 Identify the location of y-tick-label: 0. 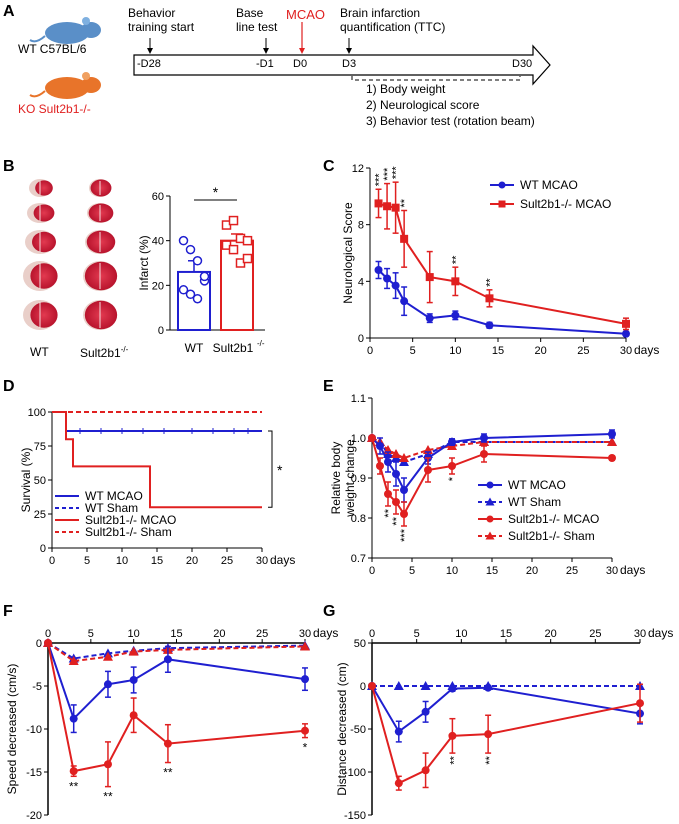
(363, 687).